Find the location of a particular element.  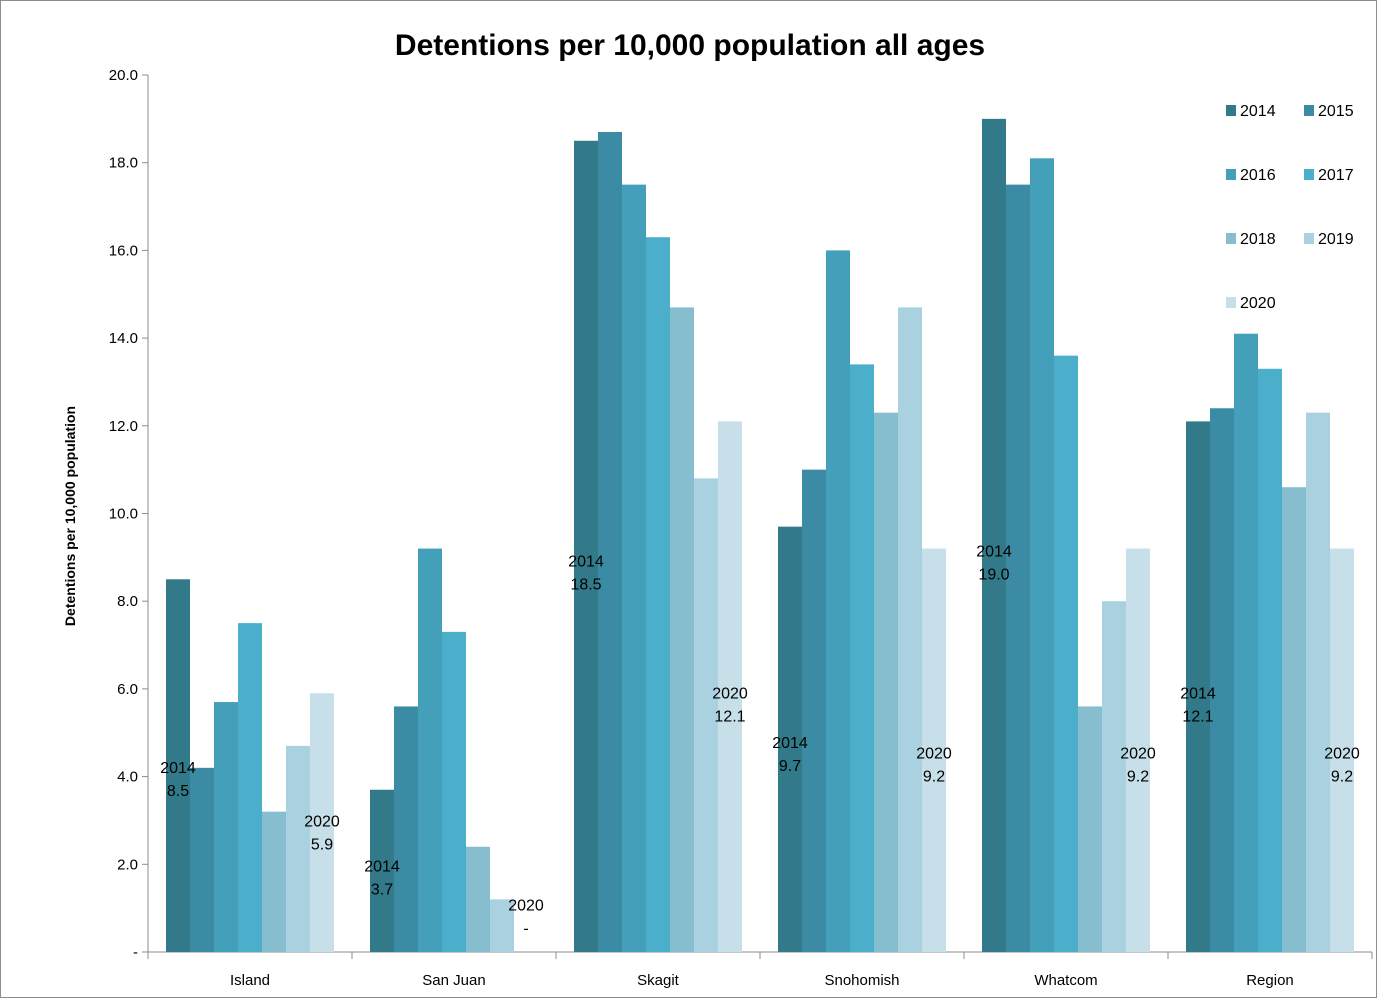

legend-background is located at coordinates (1288, 205).